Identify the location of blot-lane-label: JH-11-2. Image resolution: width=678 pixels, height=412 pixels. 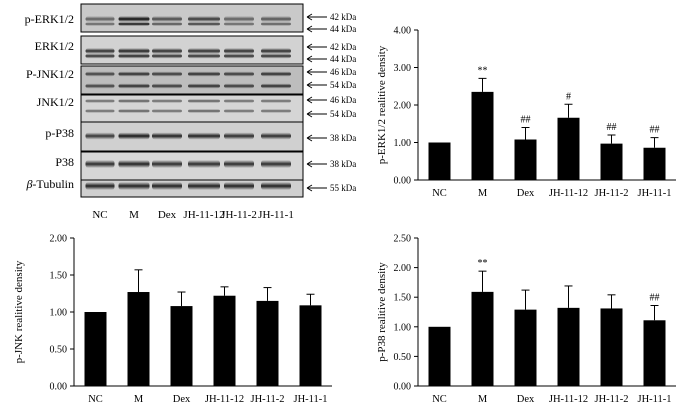
(239, 215).